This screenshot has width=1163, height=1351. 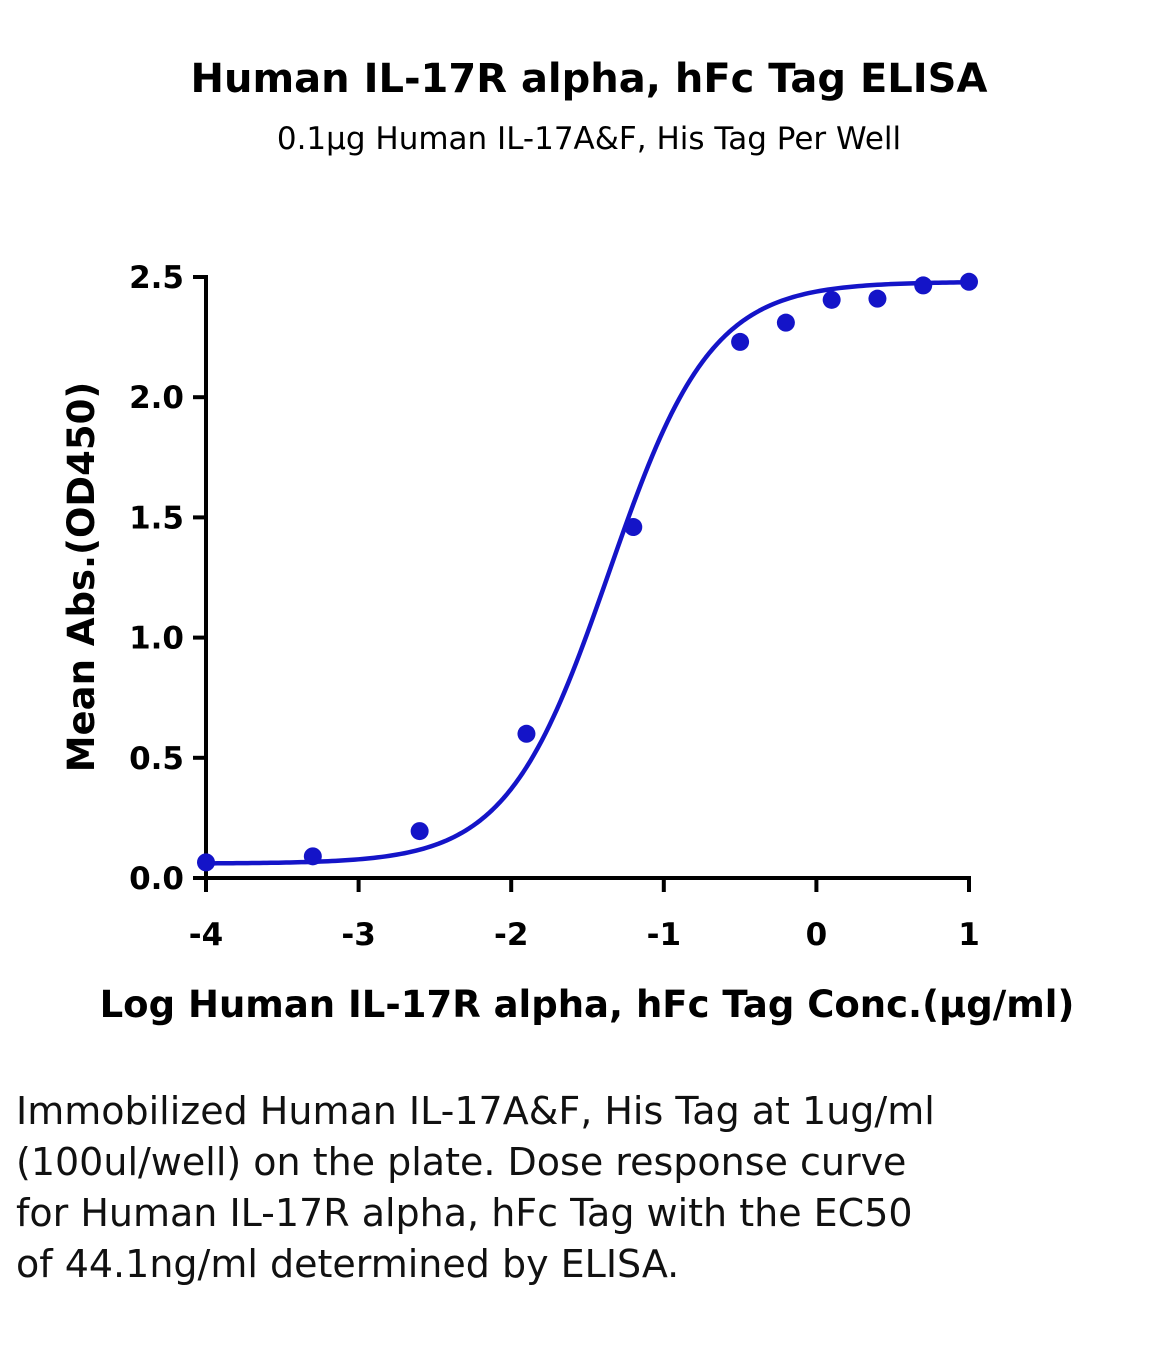 I want to click on y-axis: 0.0 0.5 1.0 1.5 2.0 2.5, so click(x=168, y=578).